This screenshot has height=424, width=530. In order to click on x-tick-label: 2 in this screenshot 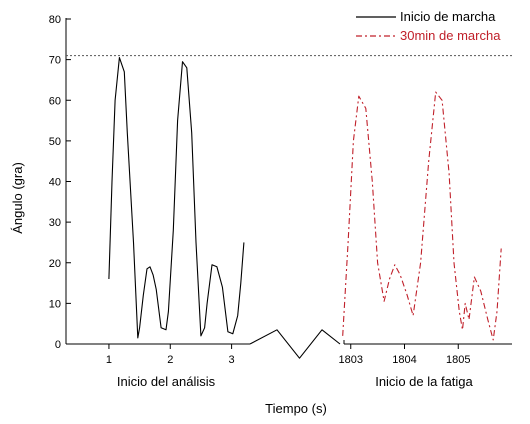, I will do `click(170, 360)`.